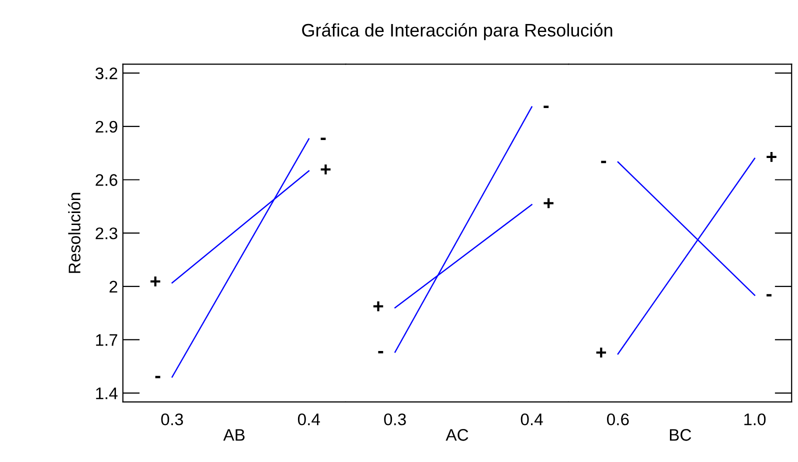 Image resolution: width=798 pixels, height=462 pixels. Describe the element at coordinates (457, 435) in the screenshot. I see `x-axis-title: AC` at that location.